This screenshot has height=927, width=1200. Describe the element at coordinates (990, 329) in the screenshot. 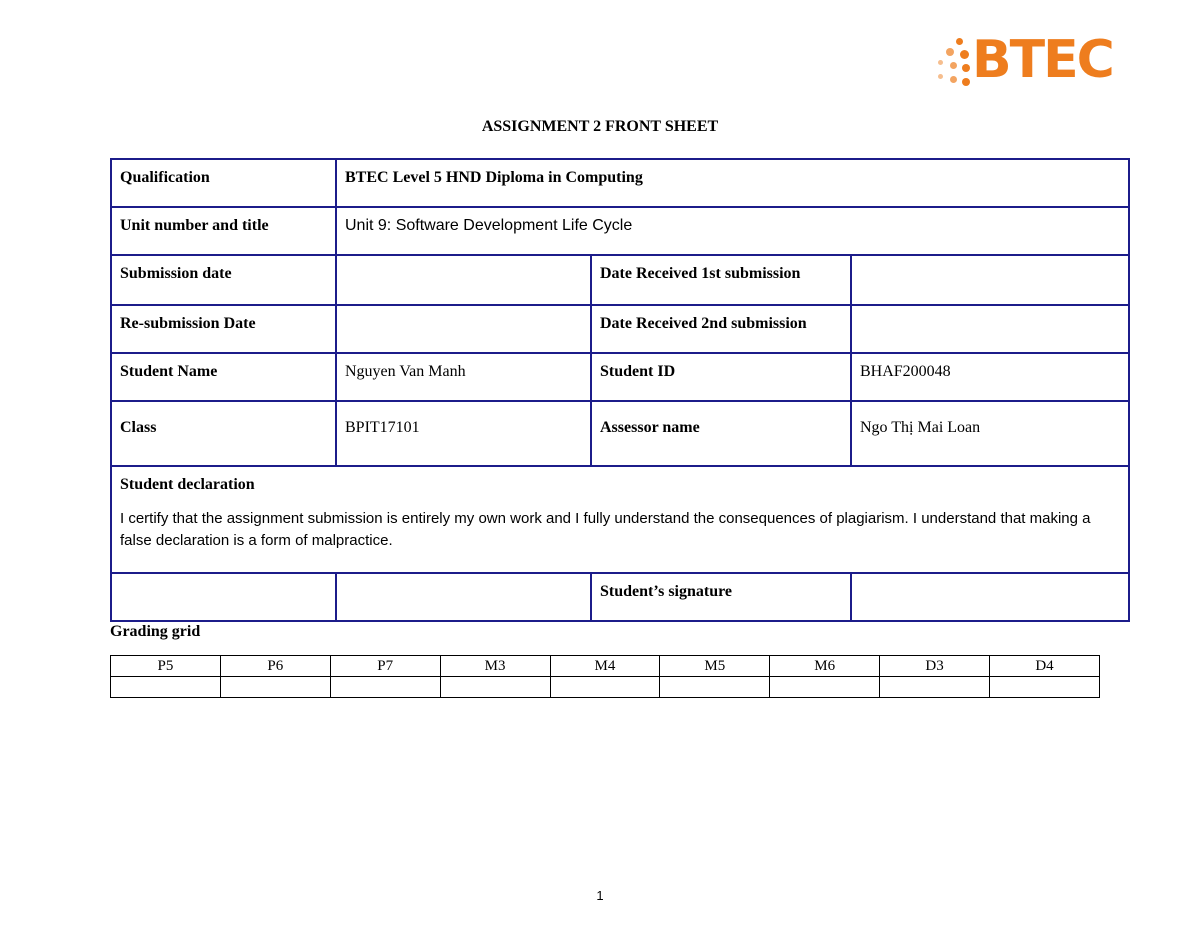

I see `received-2nd-value` at that location.